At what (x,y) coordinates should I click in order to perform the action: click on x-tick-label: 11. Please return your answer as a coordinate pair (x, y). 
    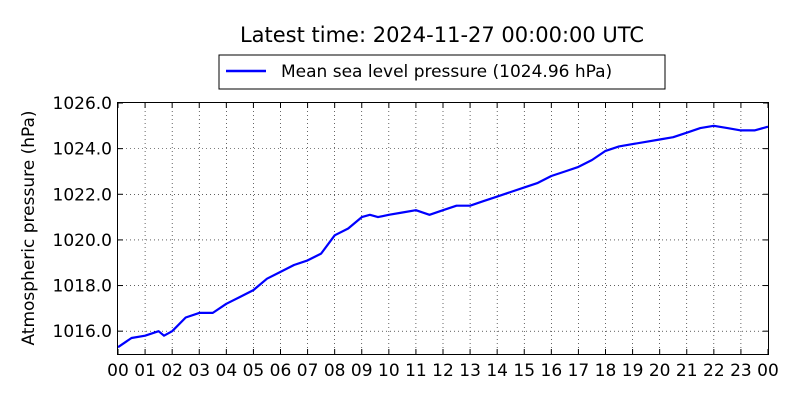
    Looking at the image, I should click on (416, 371).